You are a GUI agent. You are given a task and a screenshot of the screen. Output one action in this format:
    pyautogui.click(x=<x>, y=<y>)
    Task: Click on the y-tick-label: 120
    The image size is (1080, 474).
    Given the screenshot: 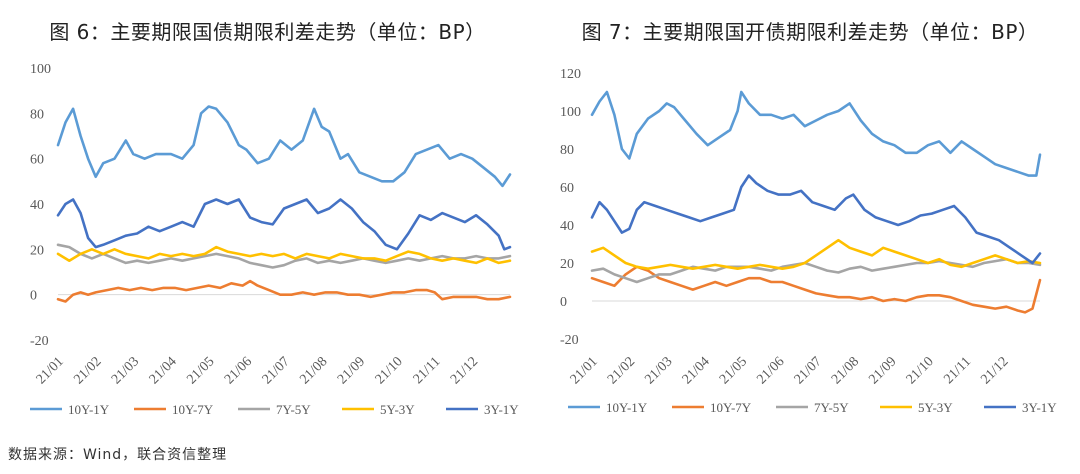 What is the action you would take?
    pyautogui.click(x=570, y=74)
    